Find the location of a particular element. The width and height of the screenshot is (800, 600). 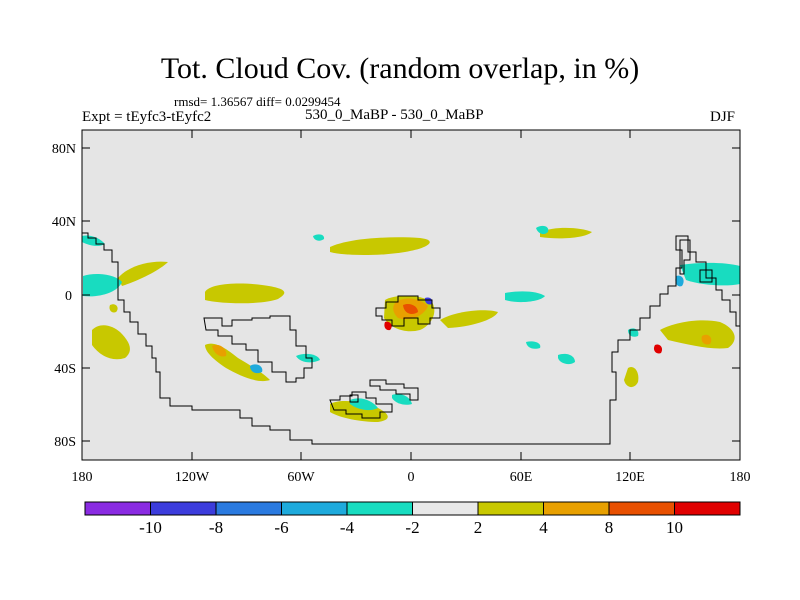

x-tick-labels: 180 120W 60W 0 60E 120E 180 is located at coordinates (411, 477).